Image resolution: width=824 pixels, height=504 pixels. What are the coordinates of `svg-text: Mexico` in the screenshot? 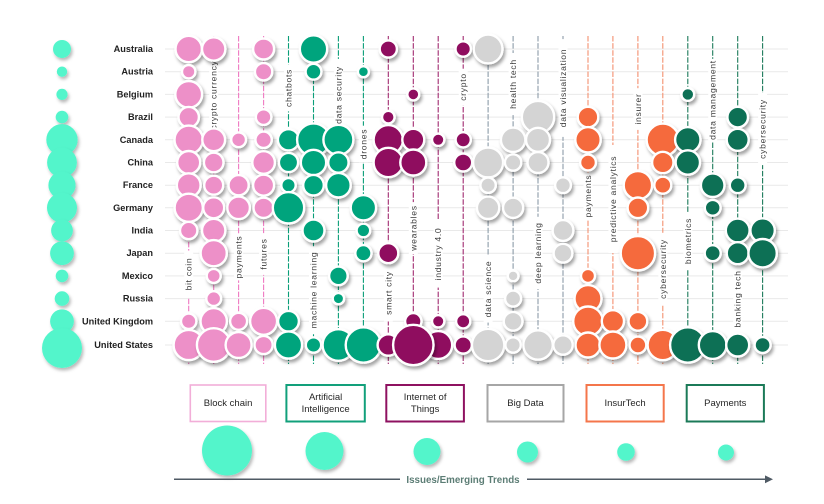 It's located at (138, 276).